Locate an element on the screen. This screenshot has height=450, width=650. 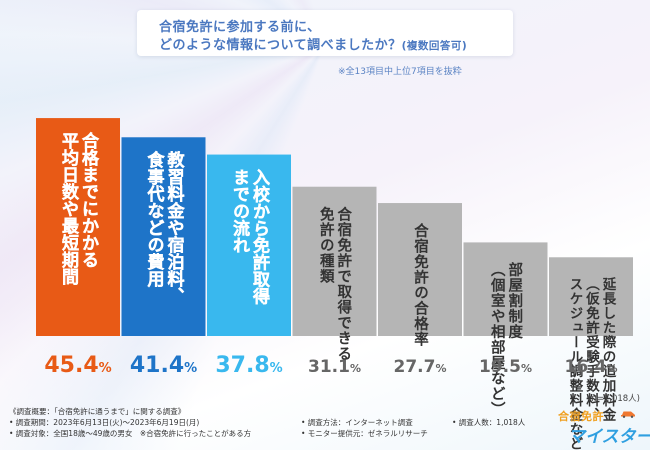
title-line-2: どのような情報について調べましたか？(複数回答可) is located at coordinates (313, 43).